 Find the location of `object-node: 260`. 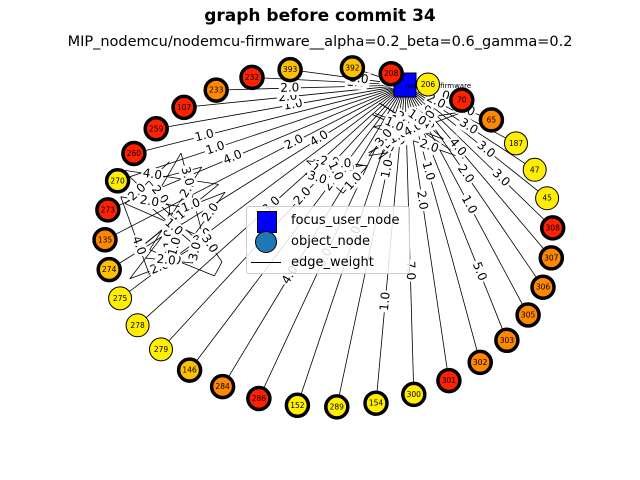

object-node: 260 is located at coordinates (134, 153).